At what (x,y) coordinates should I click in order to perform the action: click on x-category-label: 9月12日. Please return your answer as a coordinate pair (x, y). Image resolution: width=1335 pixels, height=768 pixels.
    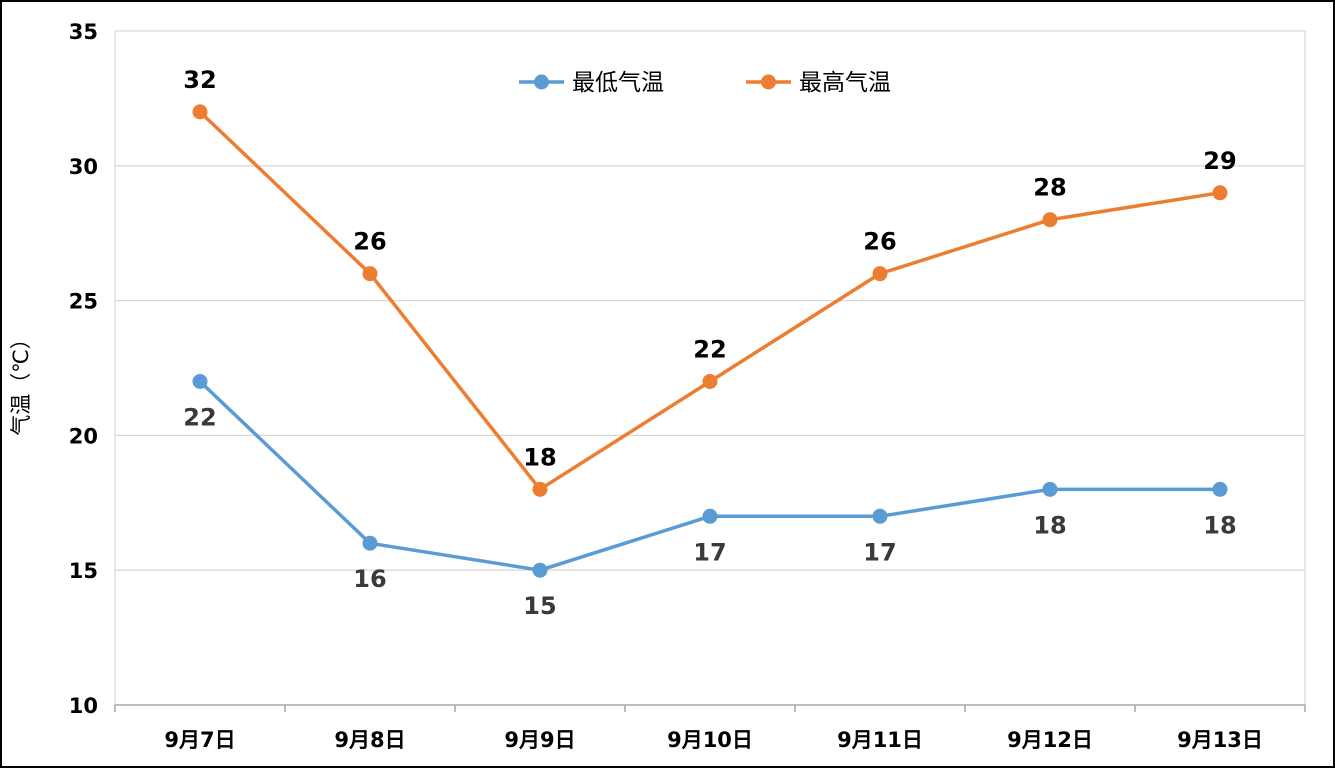
    Looking at the image, I should click on (1050, 740).